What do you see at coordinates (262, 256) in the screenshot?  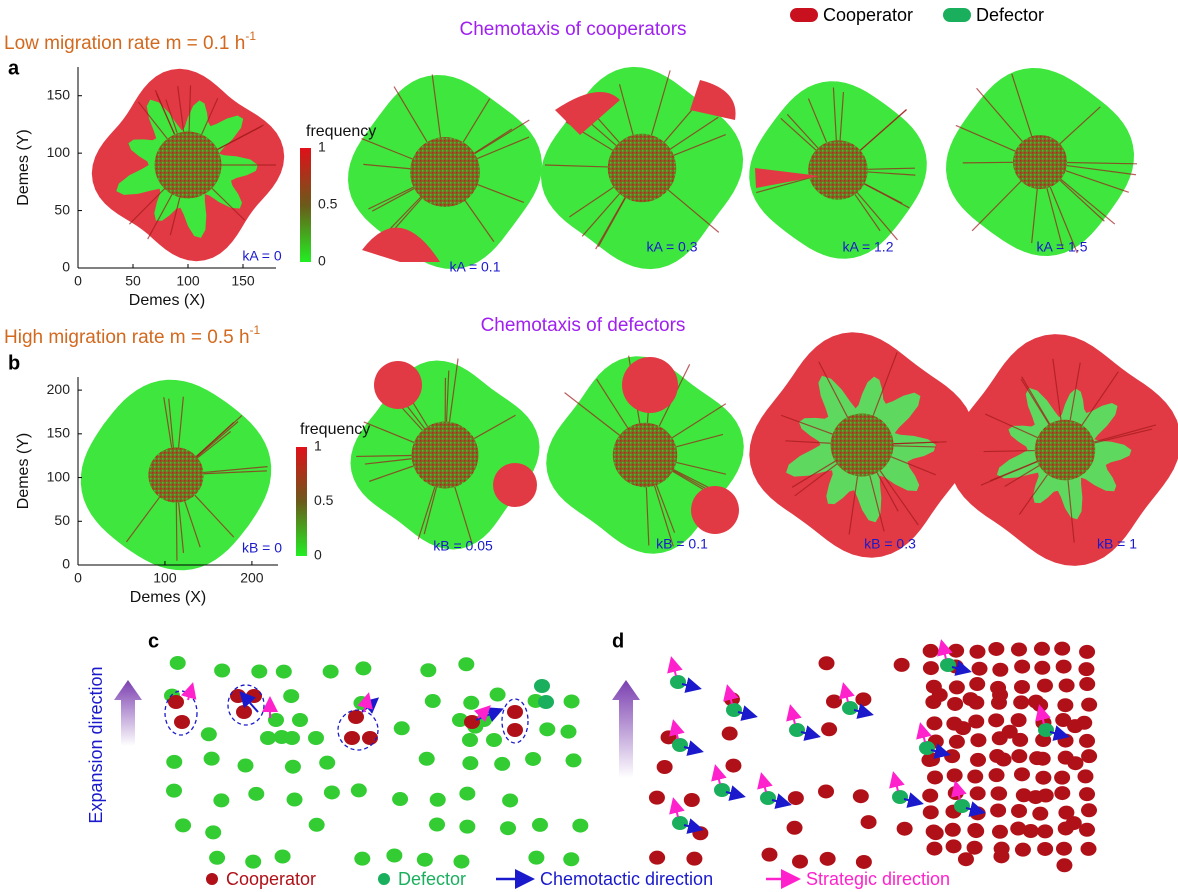 I see `colony-label: kA = 0` at bounding box center [262, 256].